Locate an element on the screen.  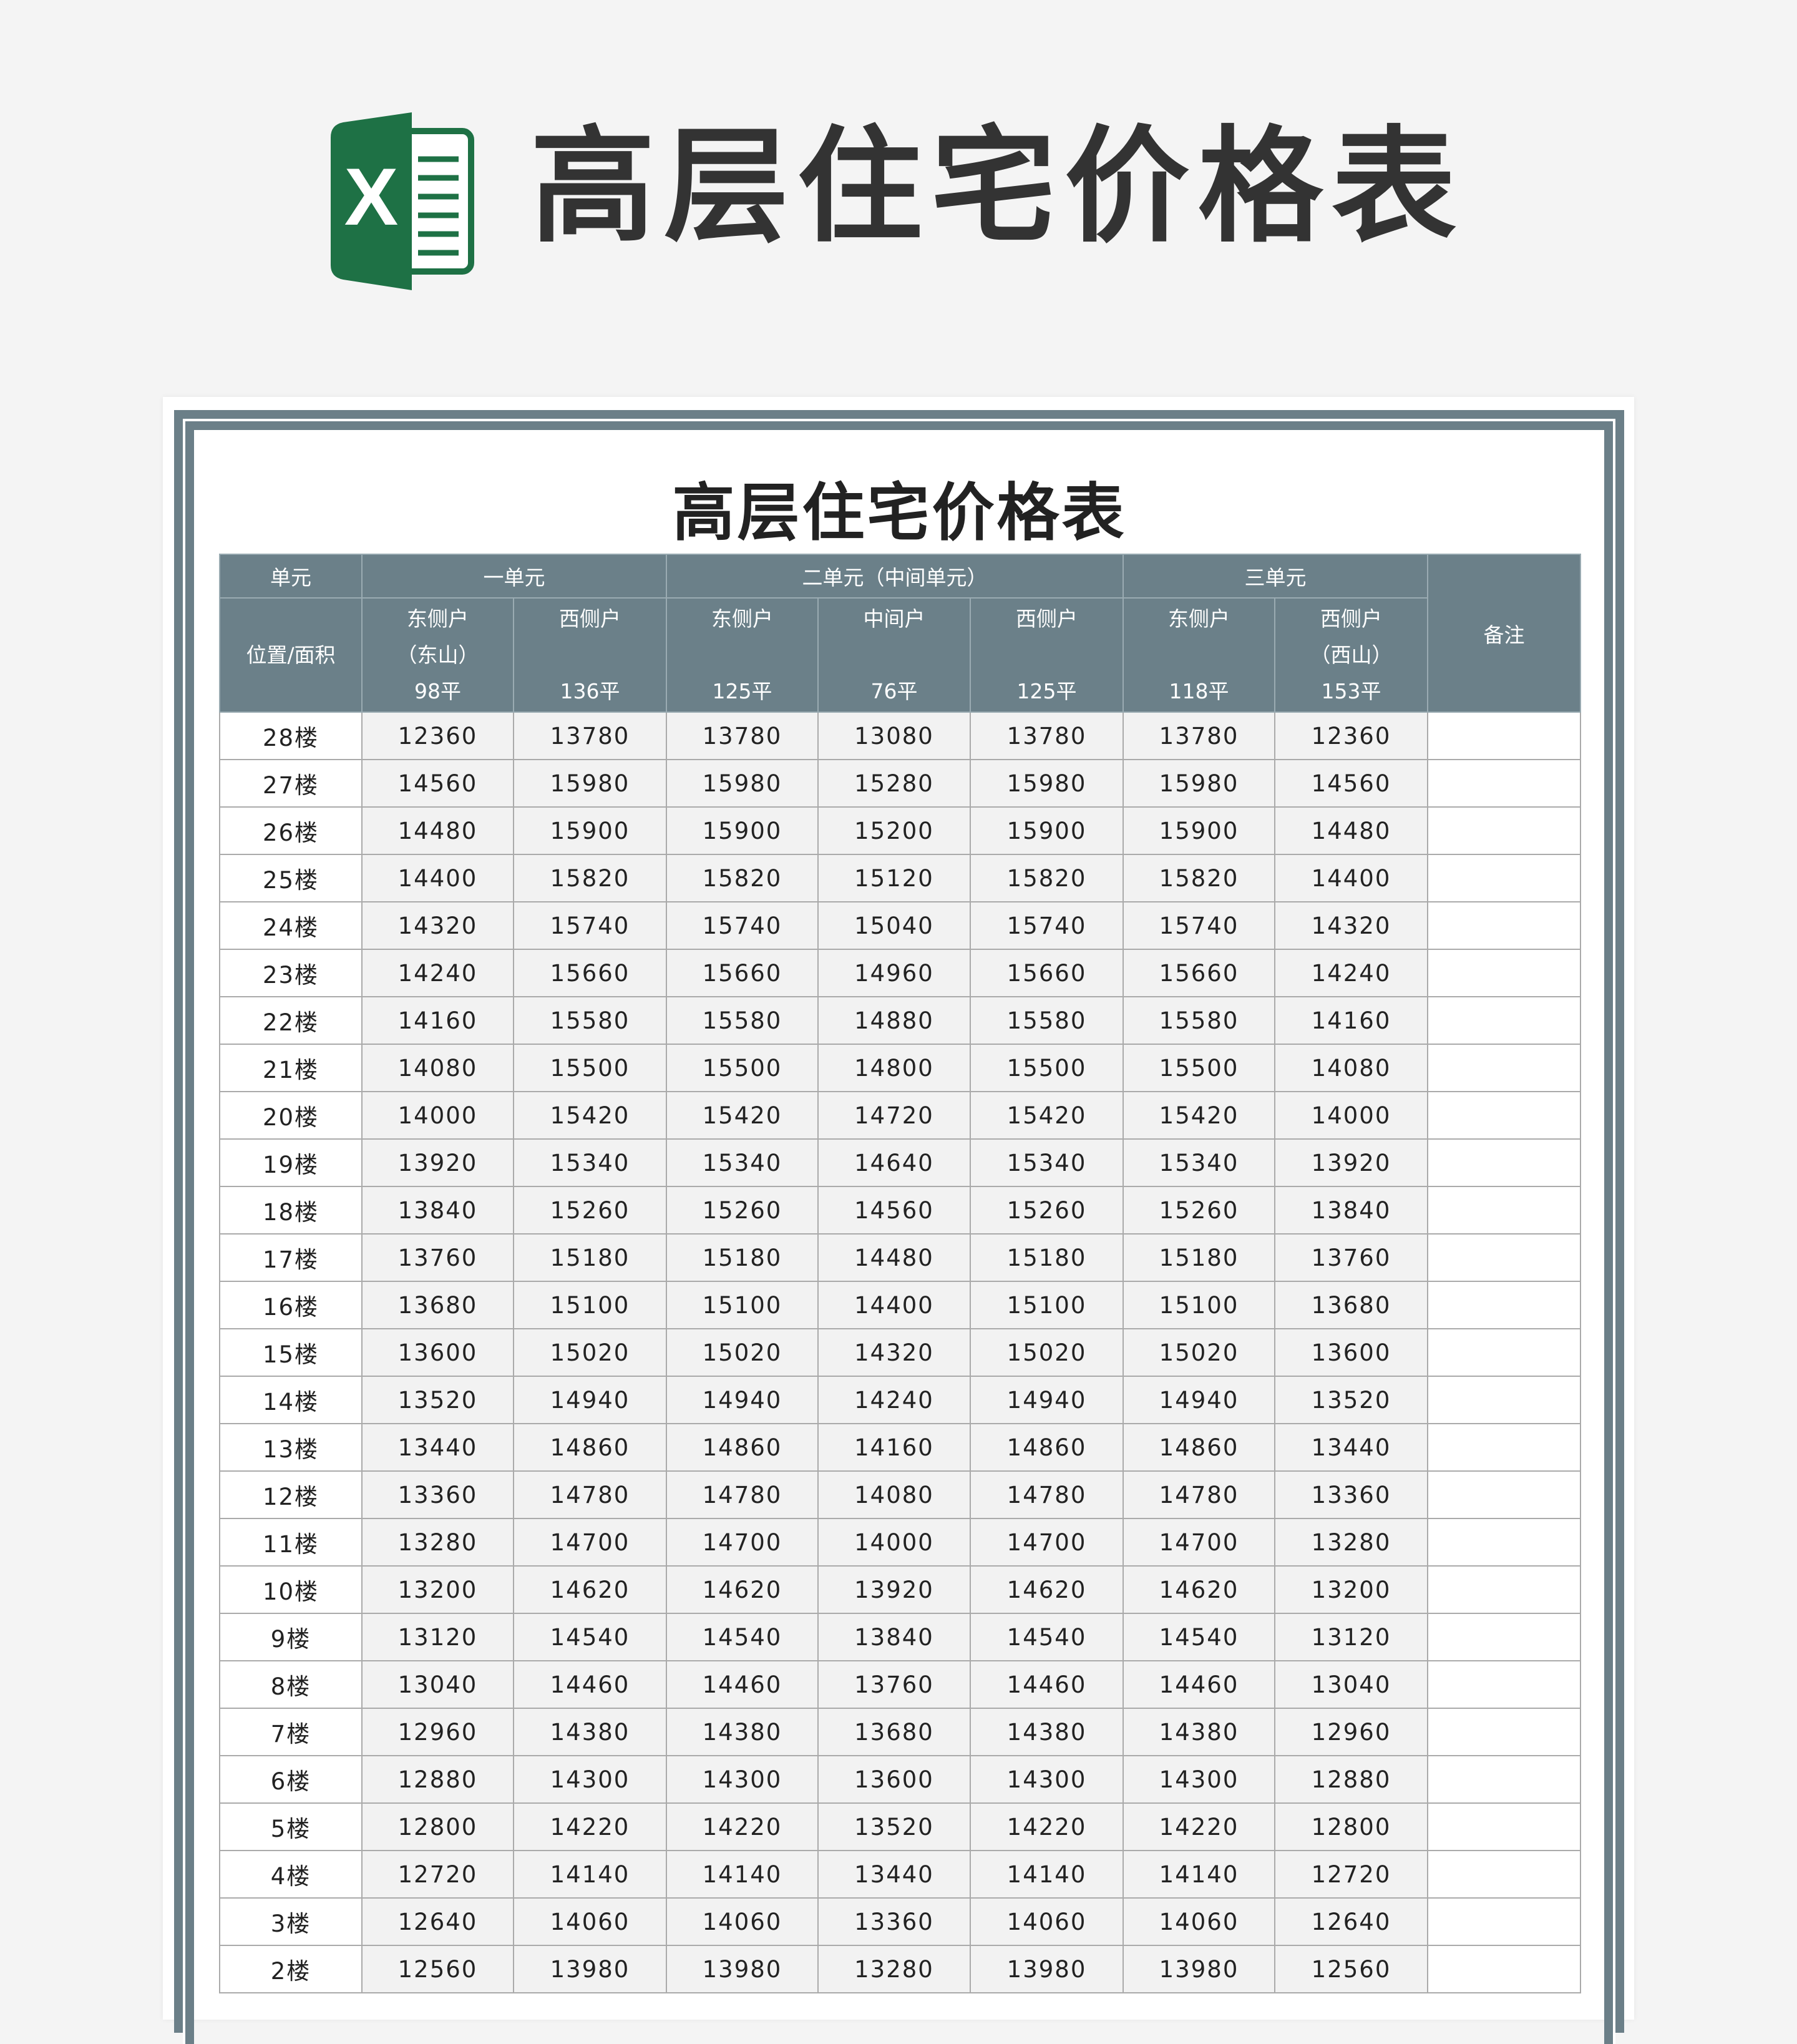
price-cell: 14240 is located at coordinates (1351, 973).